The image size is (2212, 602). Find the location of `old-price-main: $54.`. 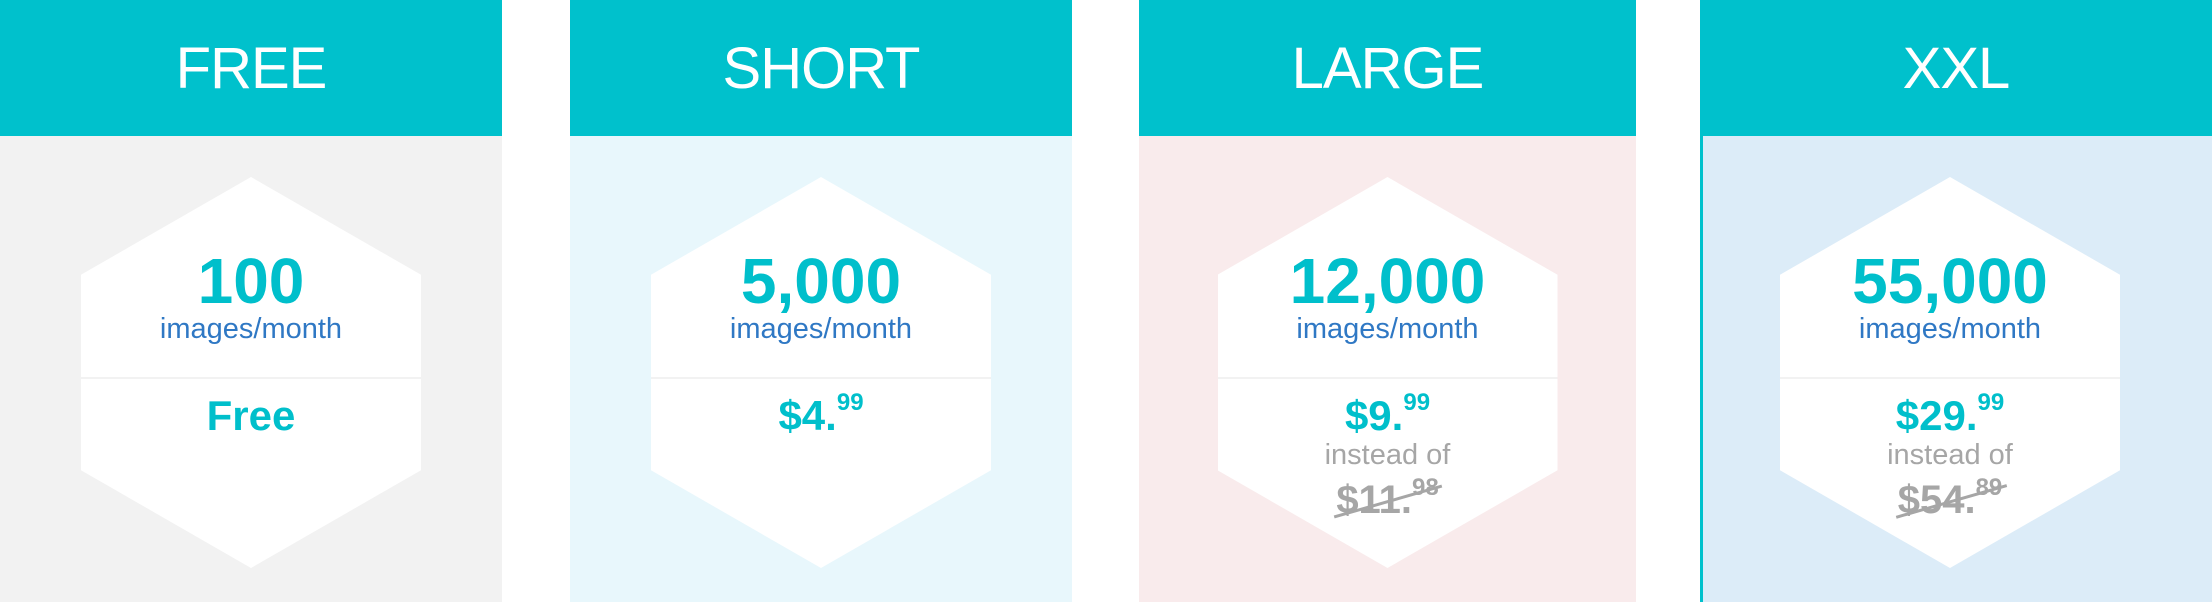

old-price-main: $54. is located at coordinates (1936, 500).